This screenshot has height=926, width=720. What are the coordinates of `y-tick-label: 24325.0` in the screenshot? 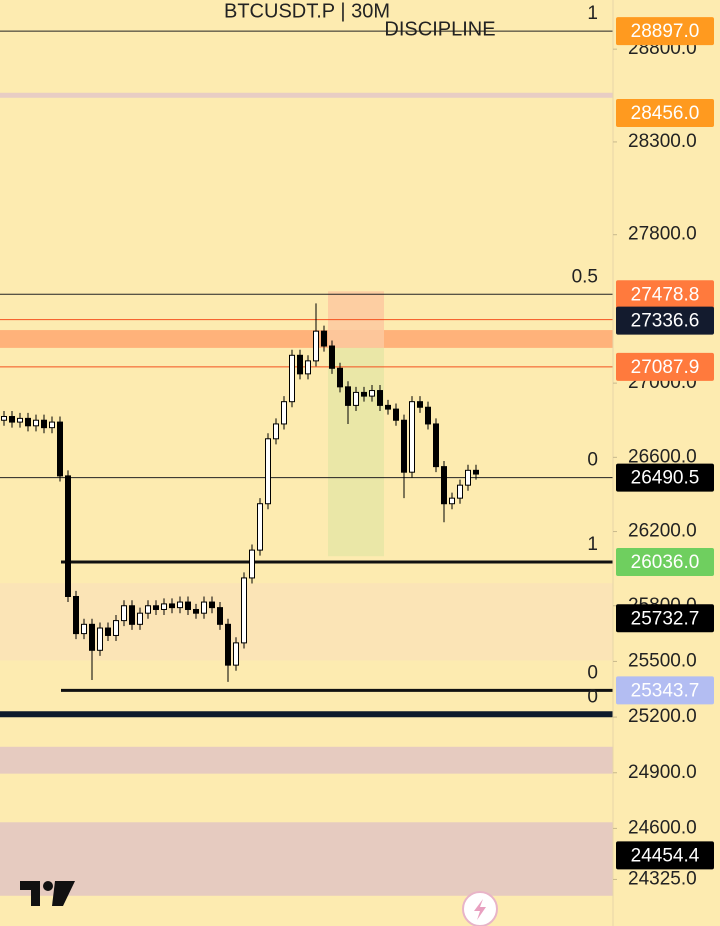 It's located at (662, 878).